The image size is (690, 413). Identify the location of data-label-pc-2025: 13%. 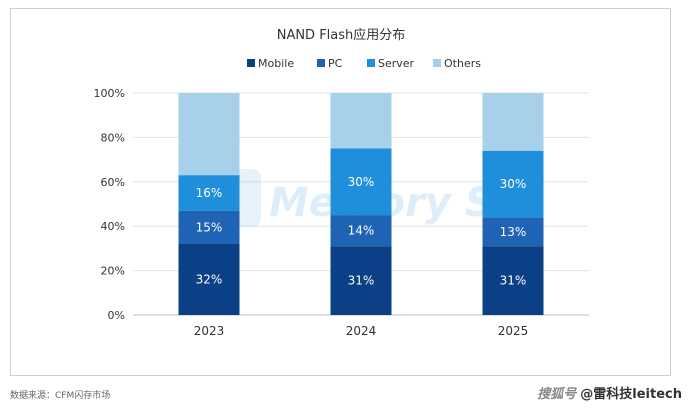
(513, 232).